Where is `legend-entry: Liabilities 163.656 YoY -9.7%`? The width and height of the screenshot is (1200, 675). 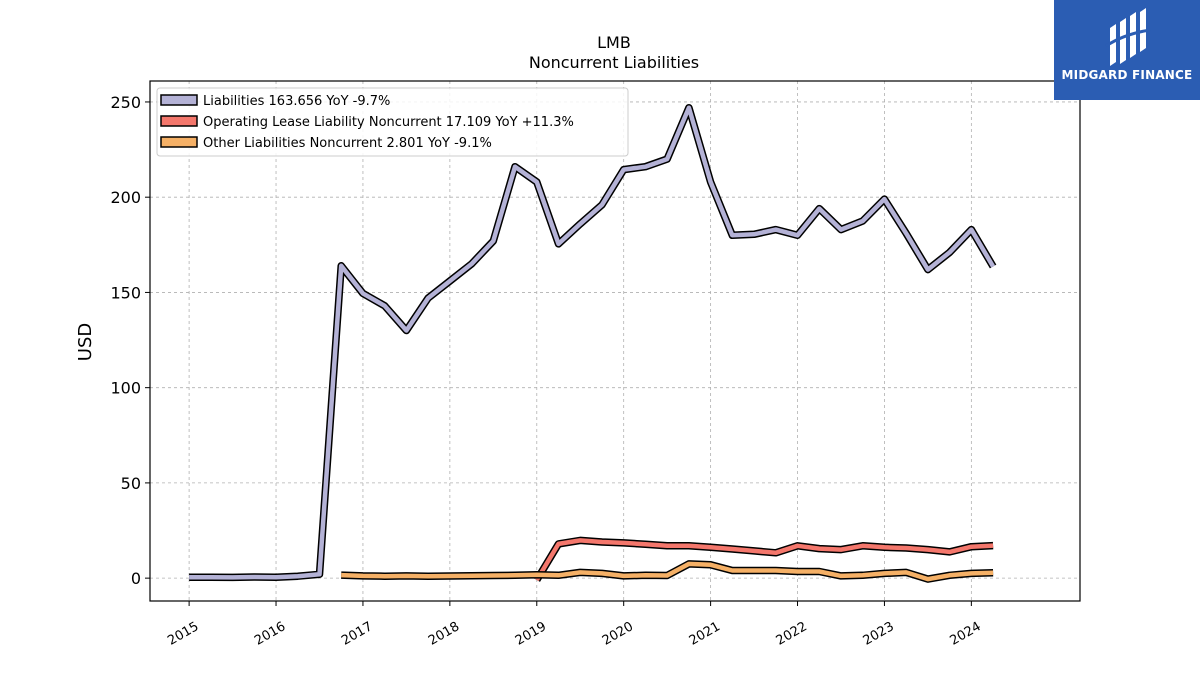
legend-entry: Liabilities 163.656 YoY -9.7% is located at coordinates (275, 101).